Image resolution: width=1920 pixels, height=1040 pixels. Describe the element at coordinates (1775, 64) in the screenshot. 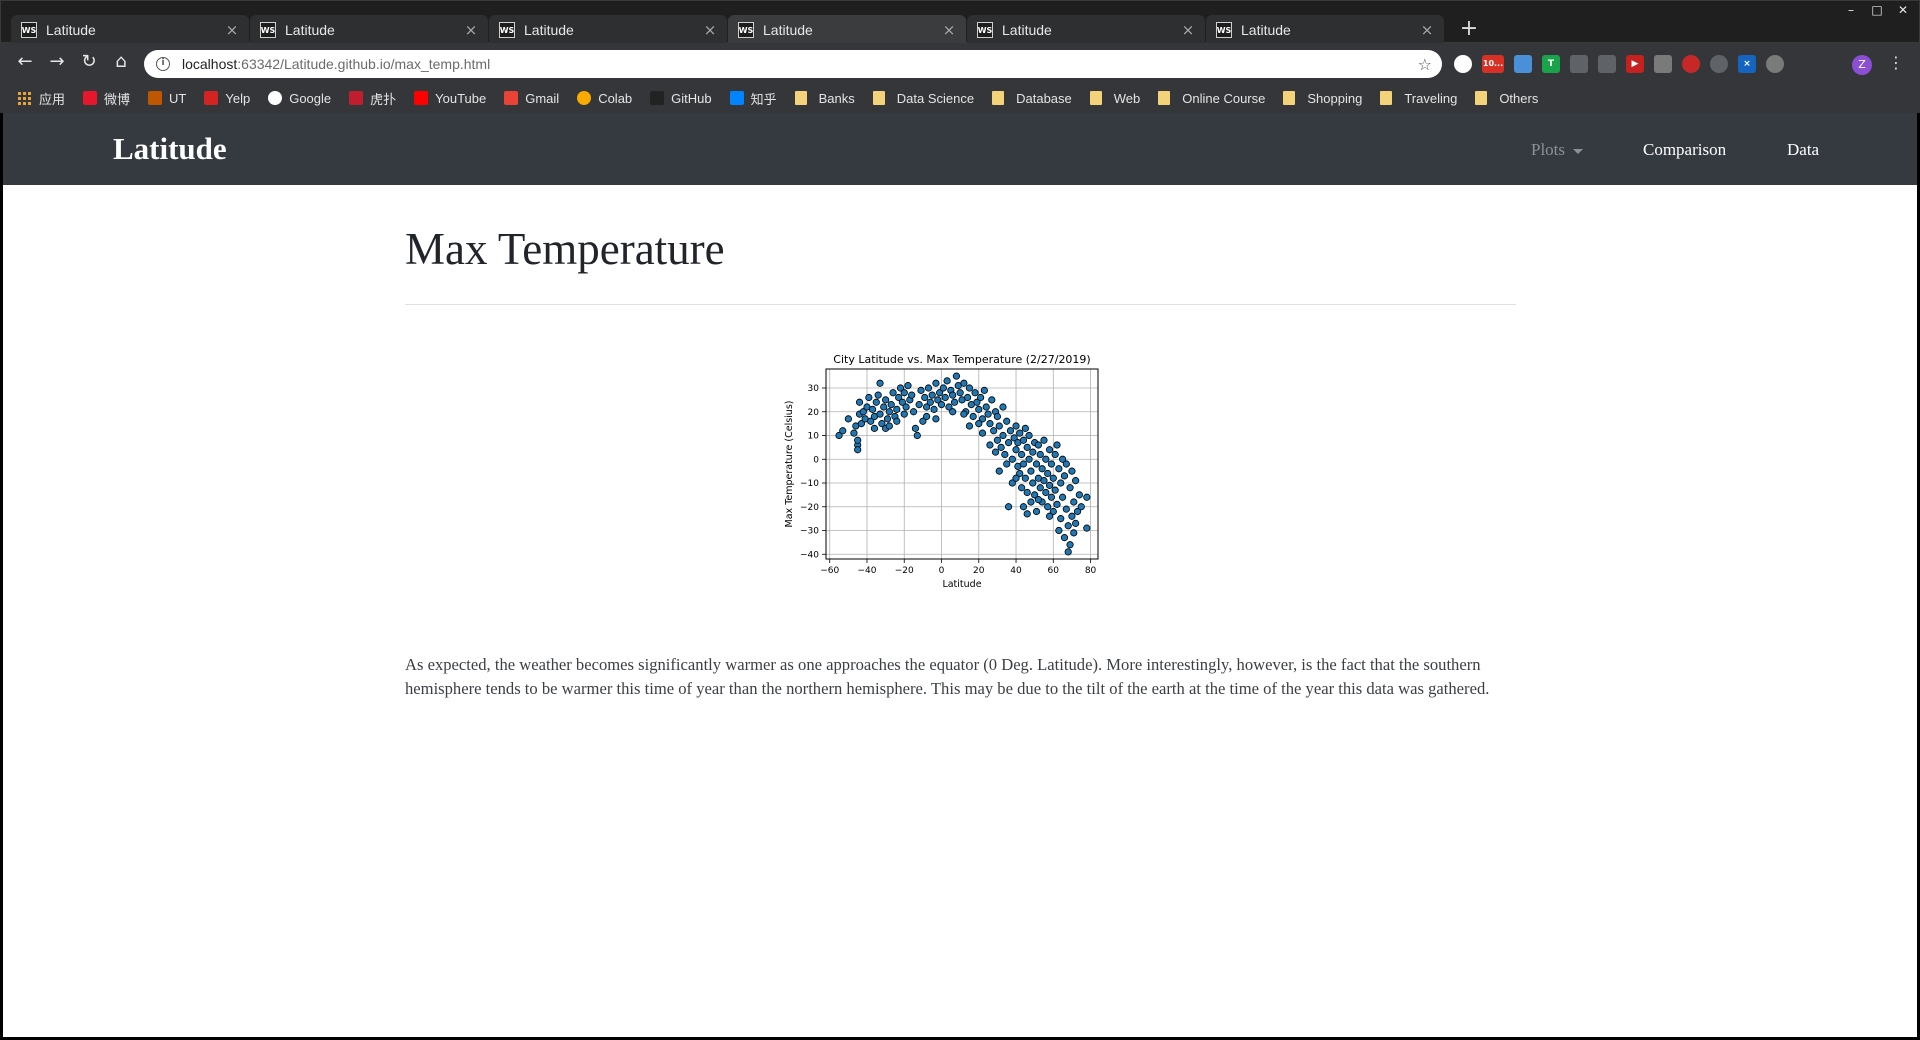

I see `extension-globe-icon` at that location.